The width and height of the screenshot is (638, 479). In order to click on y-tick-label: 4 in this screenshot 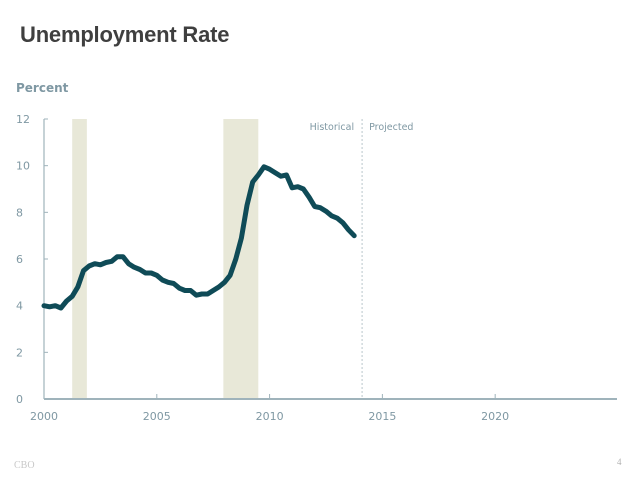, I will do `click(19, 306)`.